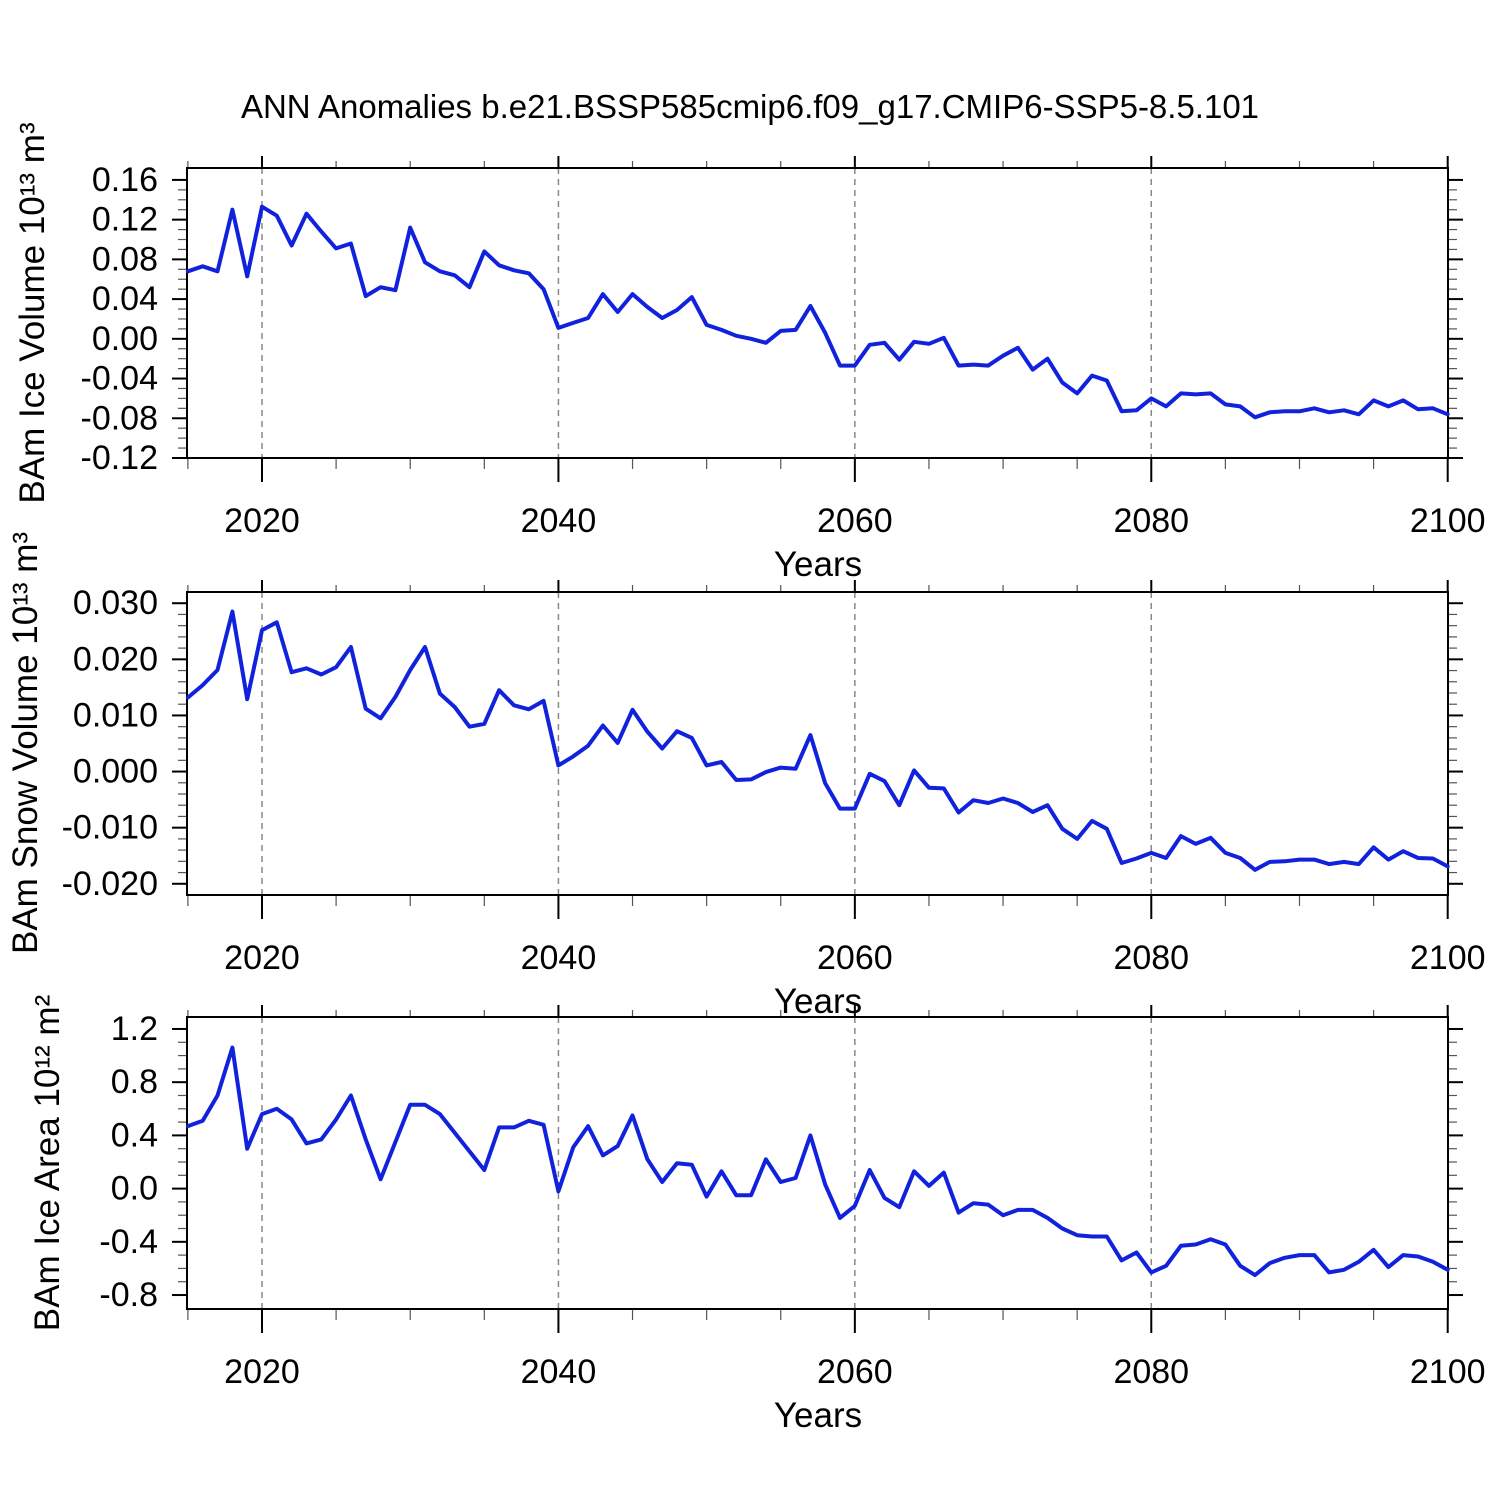 The height and width of the screenshot is (1500, 1500). Describe the element at coordinates (120, 418) in the screenshot. I see `y-tick-label: -0.08` at that location.